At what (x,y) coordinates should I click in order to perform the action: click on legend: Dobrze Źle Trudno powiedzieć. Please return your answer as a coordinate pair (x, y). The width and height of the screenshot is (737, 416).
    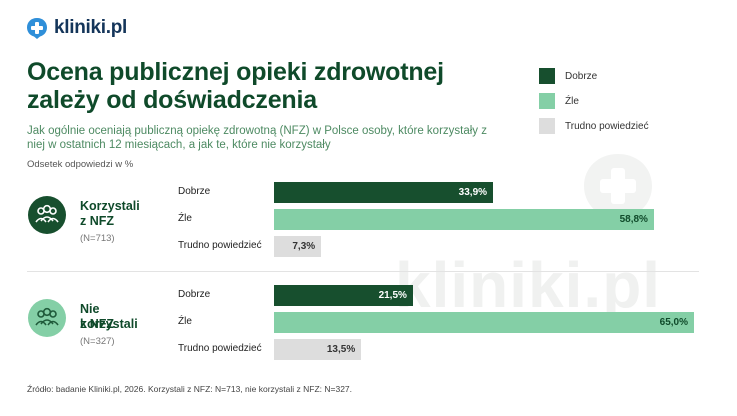
    Looking at the image, I should click on (594, 105).